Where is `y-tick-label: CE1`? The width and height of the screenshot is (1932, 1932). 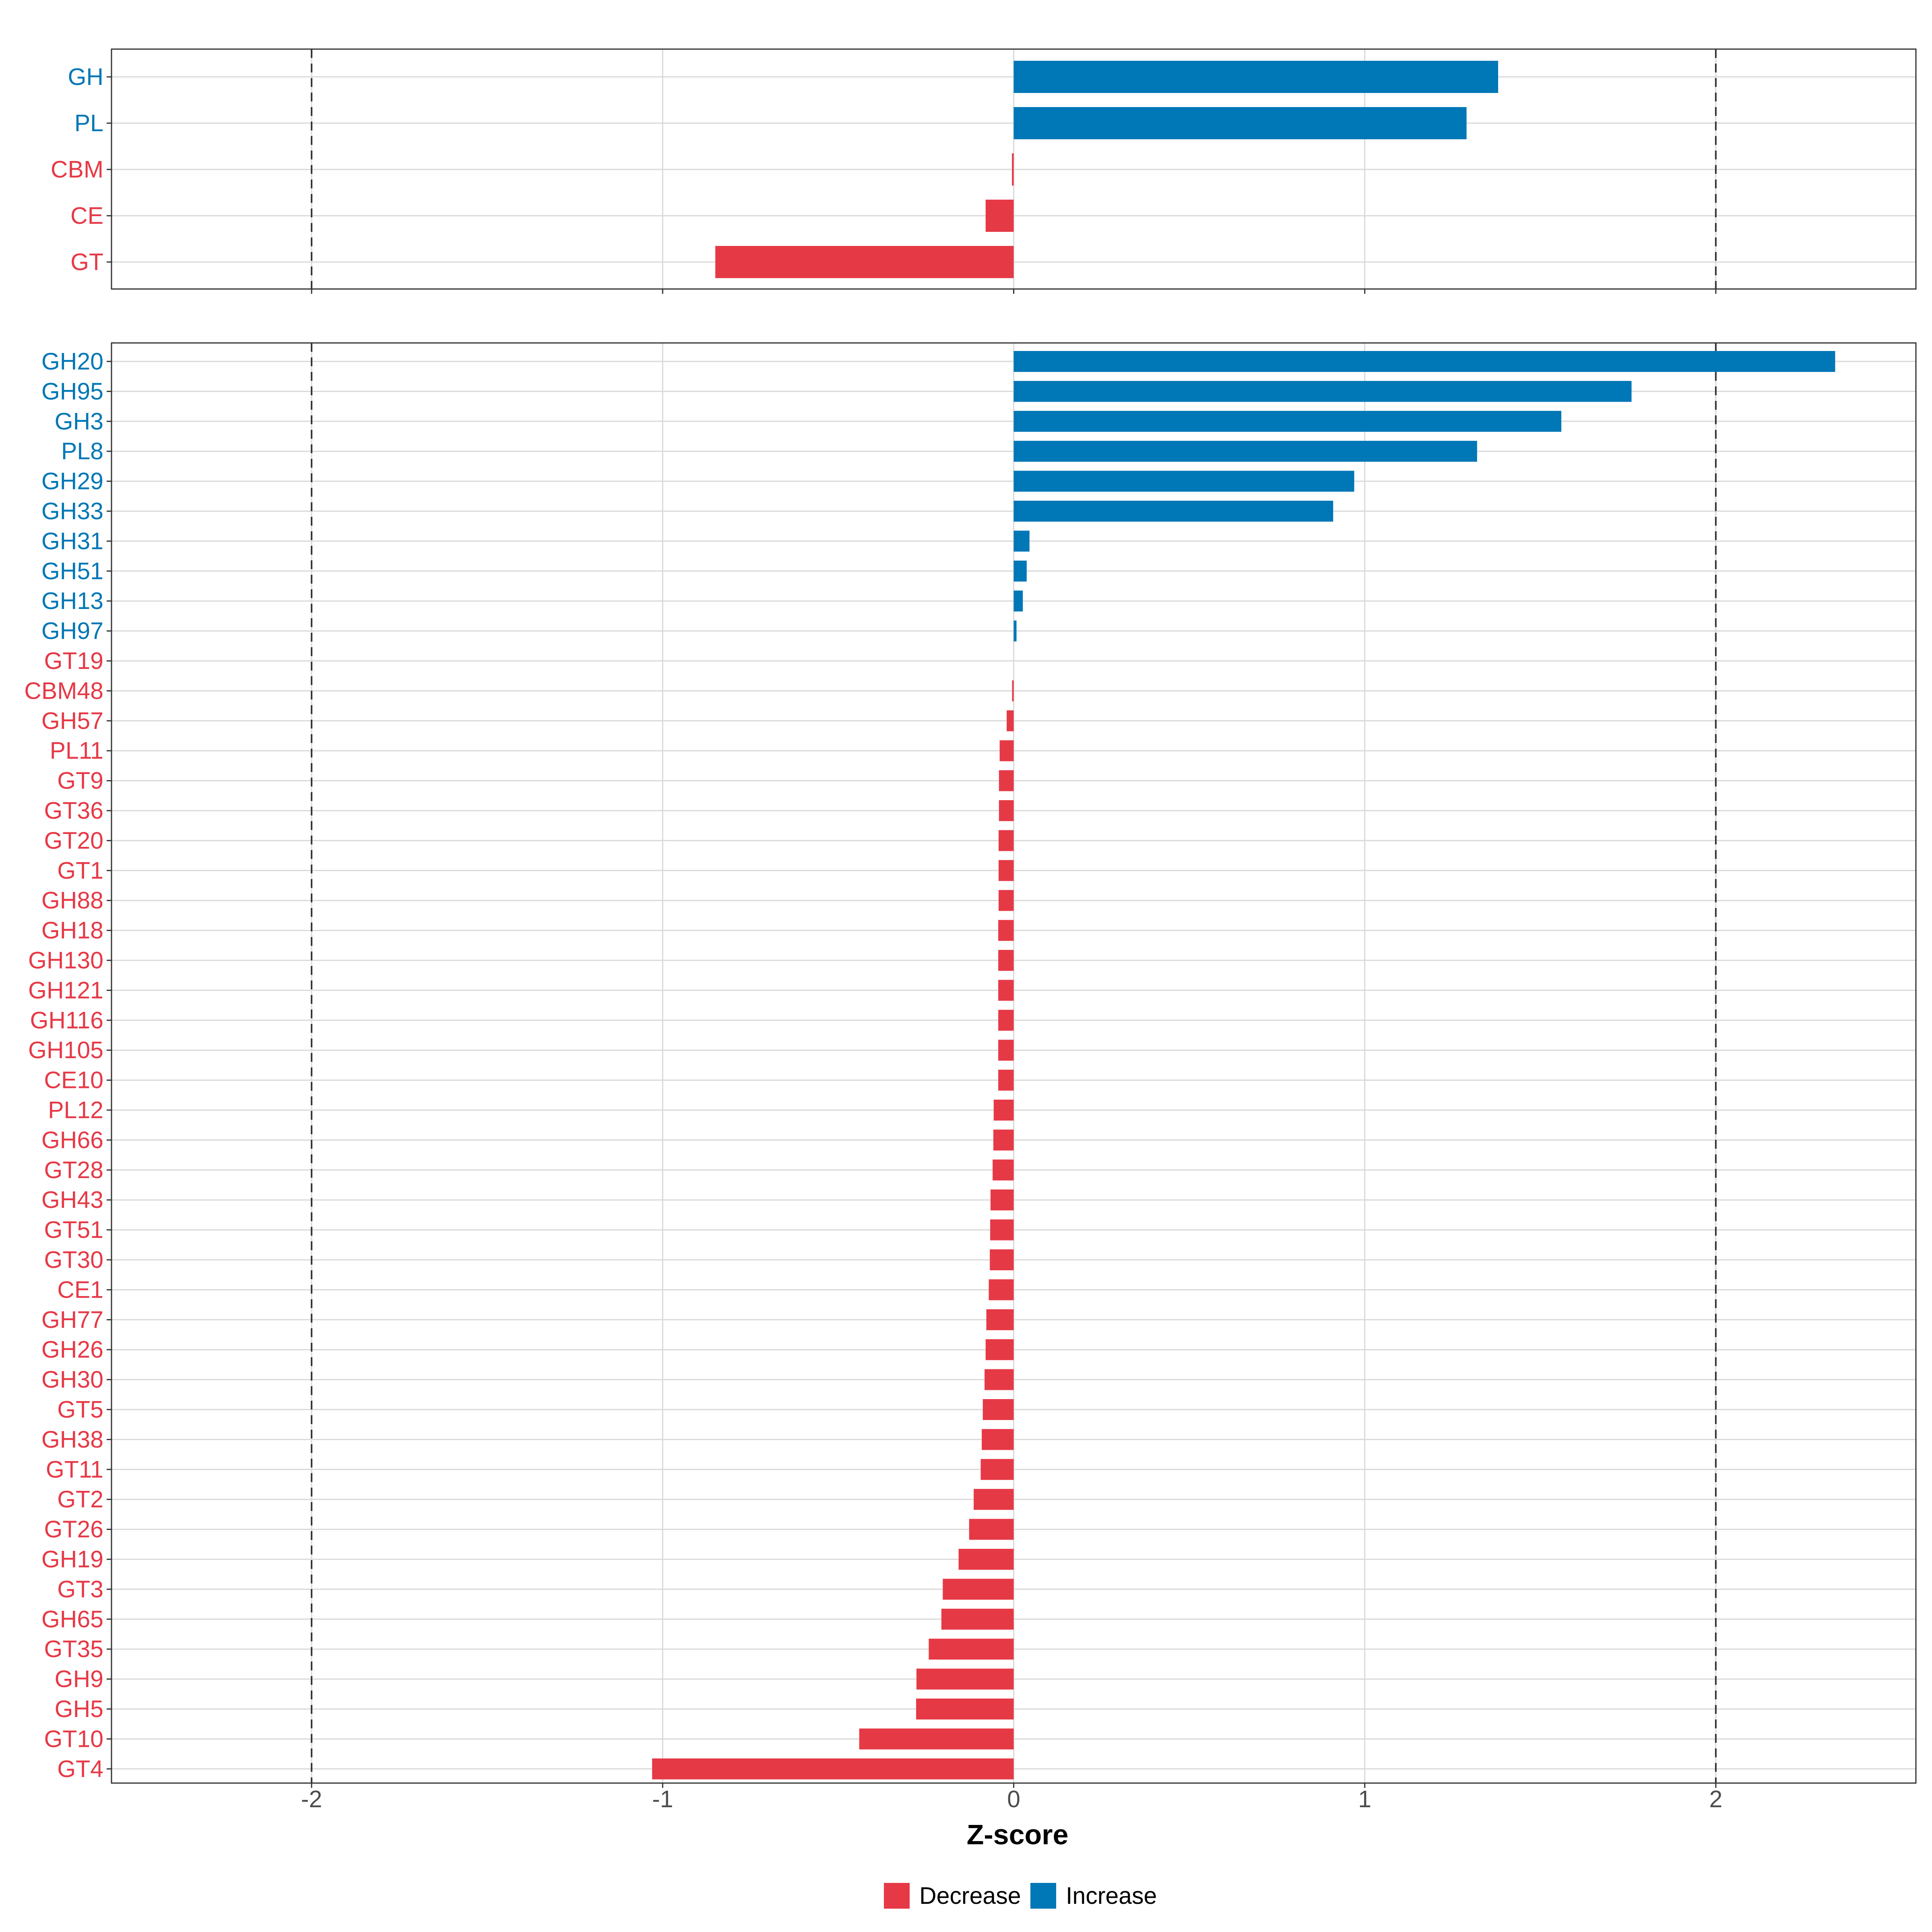 y-tick-label: CE1 is located at coordinates (80, 1289).